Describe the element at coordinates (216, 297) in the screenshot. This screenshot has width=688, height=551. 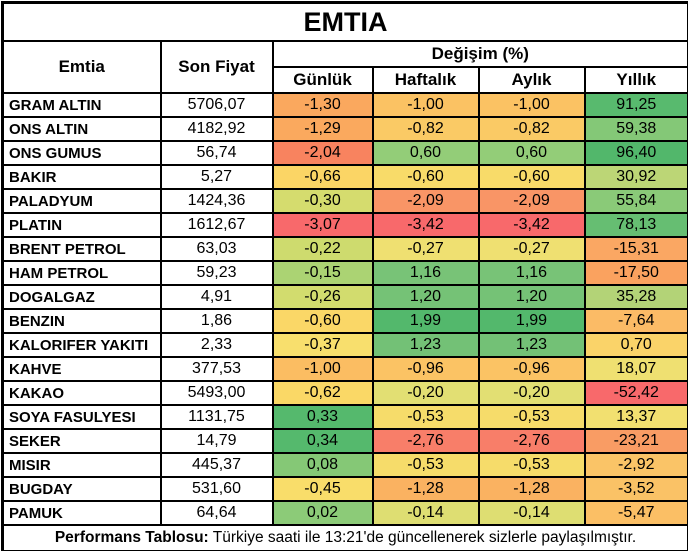
I see `last-price: 4,91` at that location.